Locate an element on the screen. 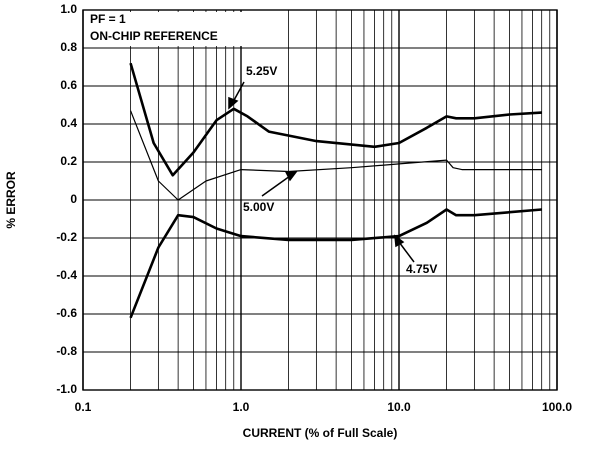  x-tick-label: 0.1 is located at coordinates (83, 407).